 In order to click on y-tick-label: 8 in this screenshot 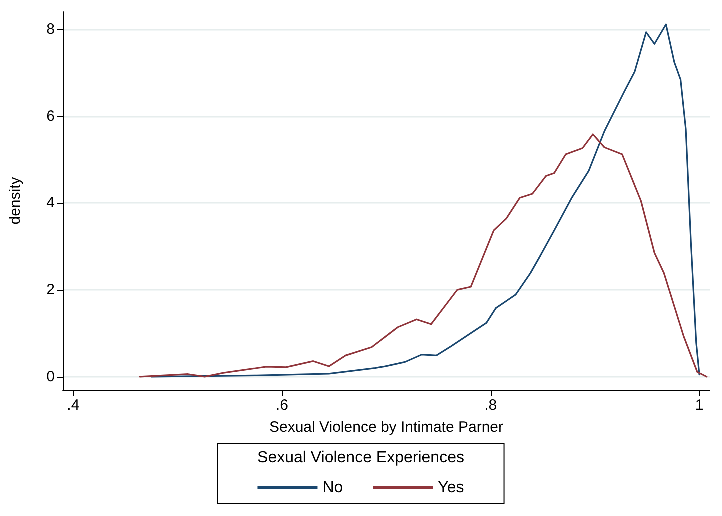, I will do `click(50, 29)`.